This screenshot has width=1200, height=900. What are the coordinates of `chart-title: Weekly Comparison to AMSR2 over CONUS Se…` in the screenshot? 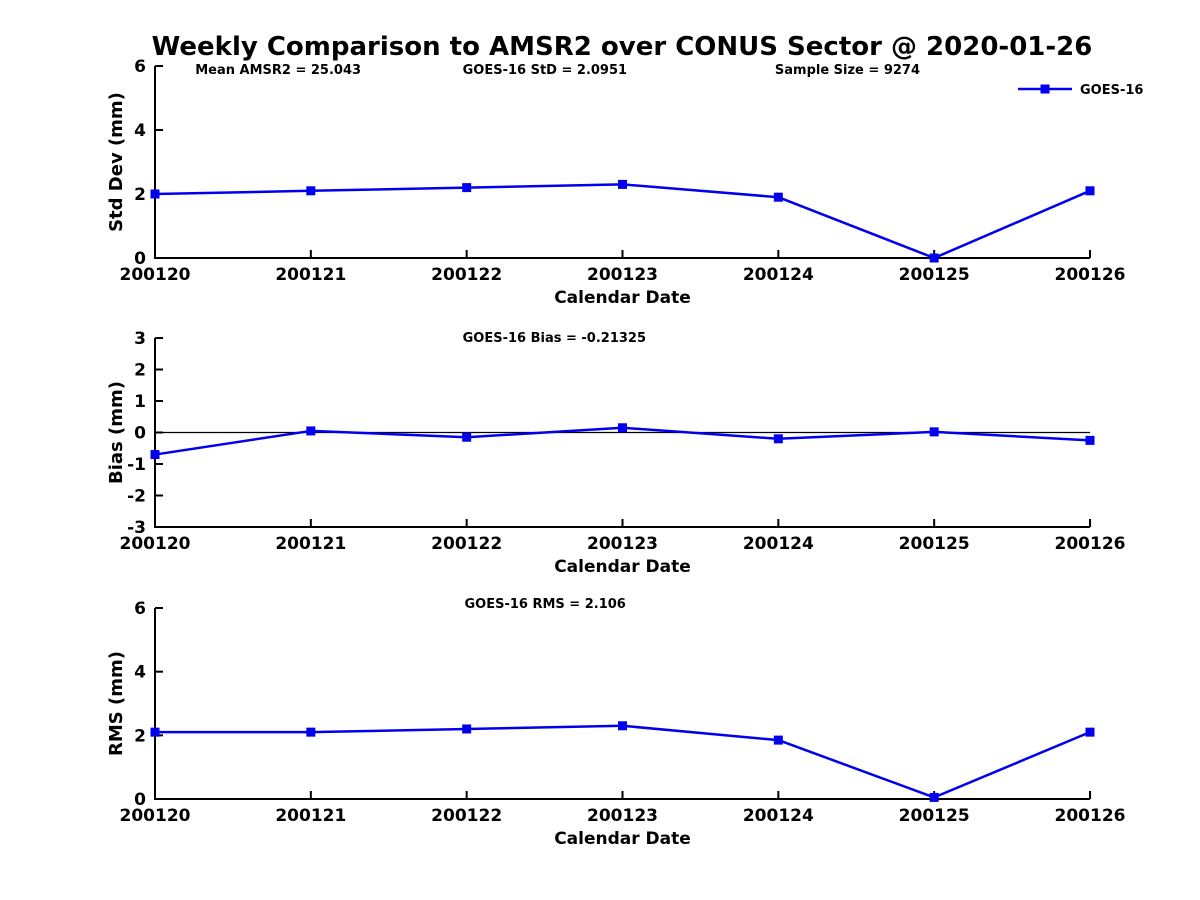 It's located at (622, 47).